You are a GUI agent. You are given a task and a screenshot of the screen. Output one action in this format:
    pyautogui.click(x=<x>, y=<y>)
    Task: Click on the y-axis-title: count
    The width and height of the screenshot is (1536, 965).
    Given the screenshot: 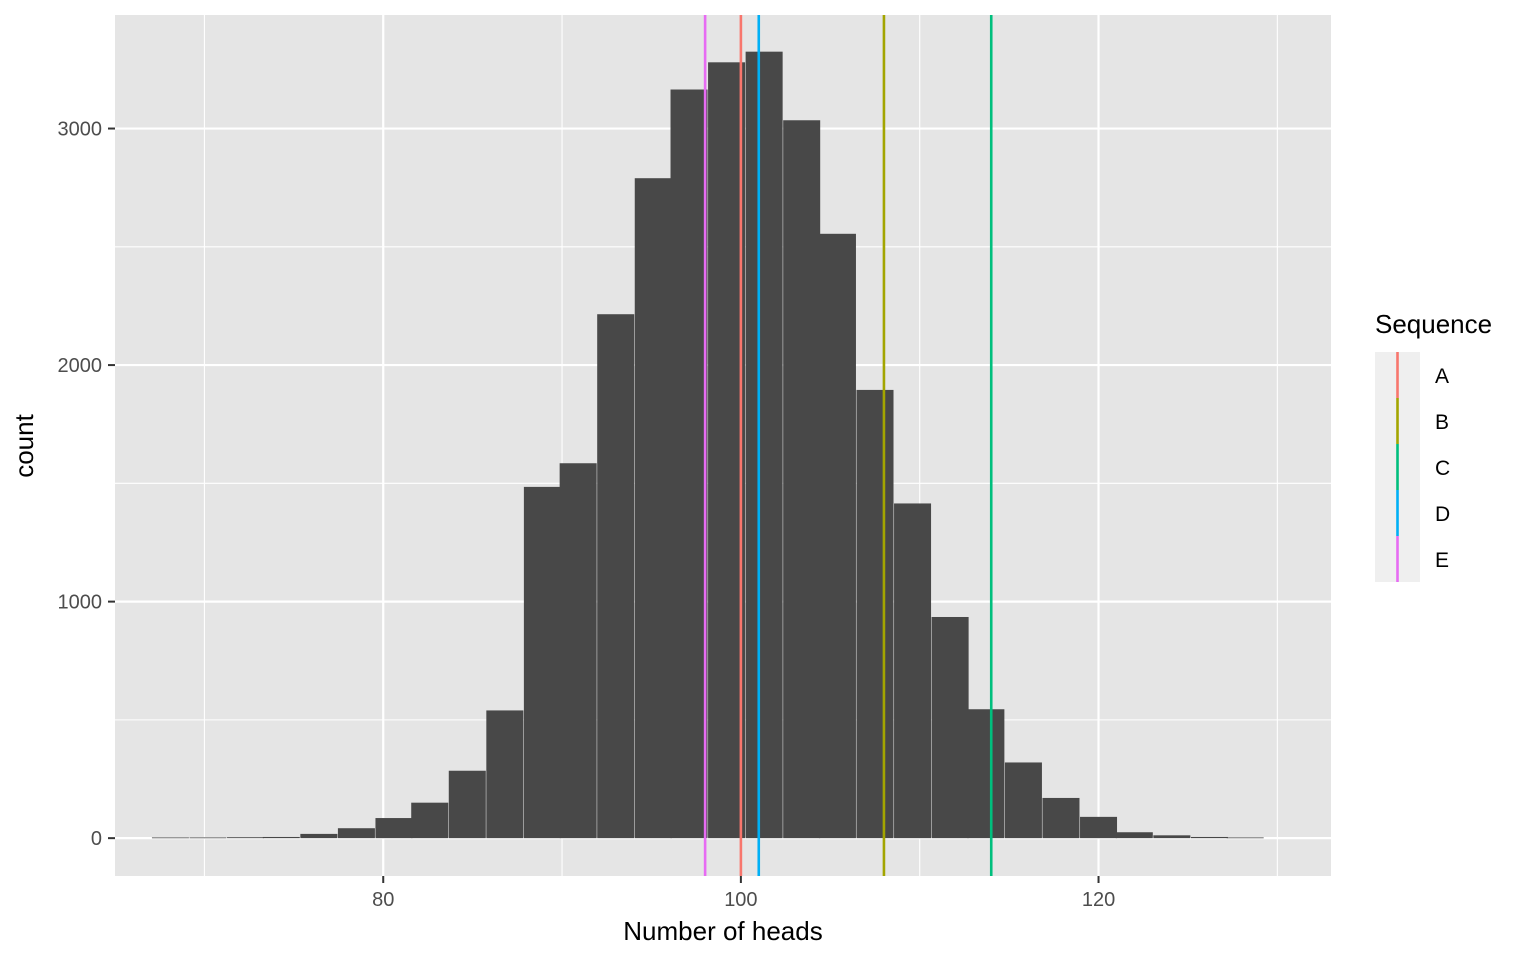 What is the action you would take?
    pyautogui.click(x=24, y=445)
    